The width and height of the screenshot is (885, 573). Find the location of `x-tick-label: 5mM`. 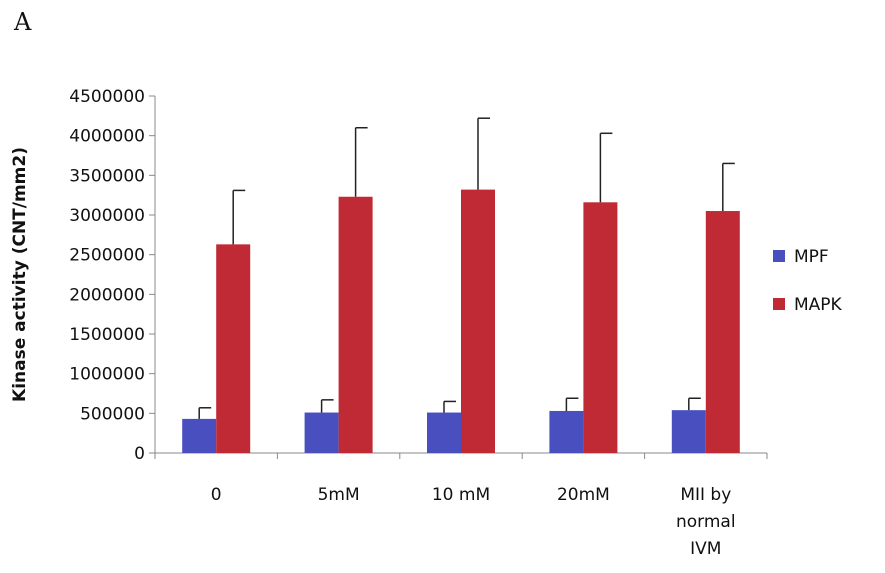

x-tick-label: 5mM is located at coordinates (339, 495).